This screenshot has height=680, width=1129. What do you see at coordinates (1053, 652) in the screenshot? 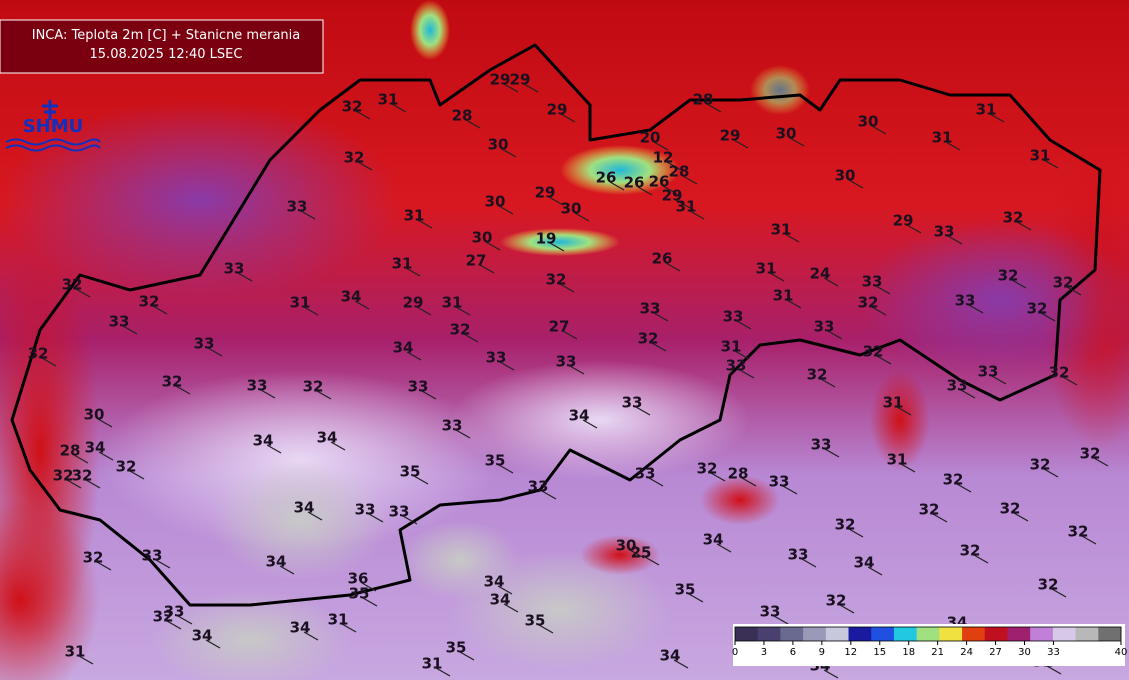
I see `colorbar-label: 33` at bounding box center [1053, 652].